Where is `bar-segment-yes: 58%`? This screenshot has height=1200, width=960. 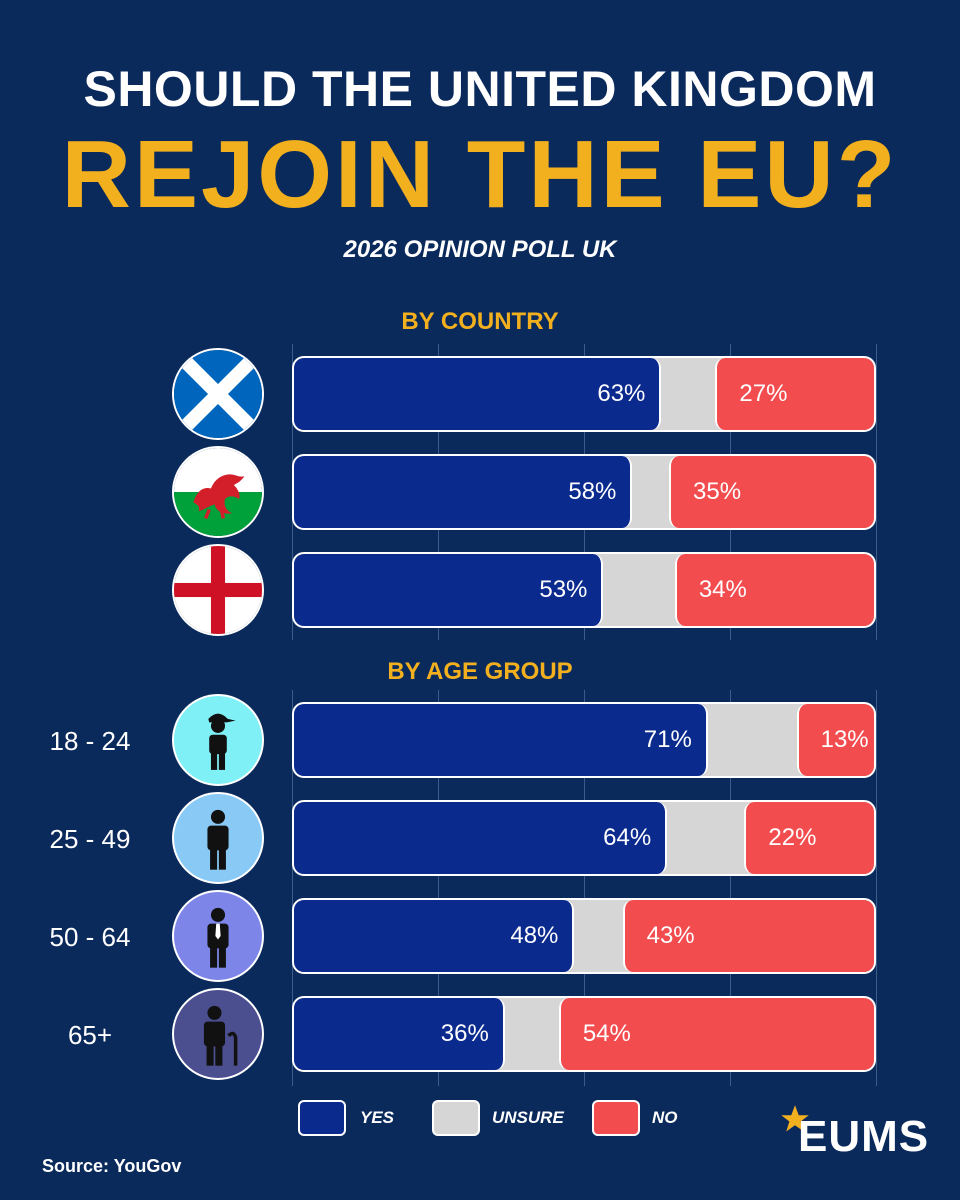
bar-segment-yes: 58% is located at coordinates (463, 492).